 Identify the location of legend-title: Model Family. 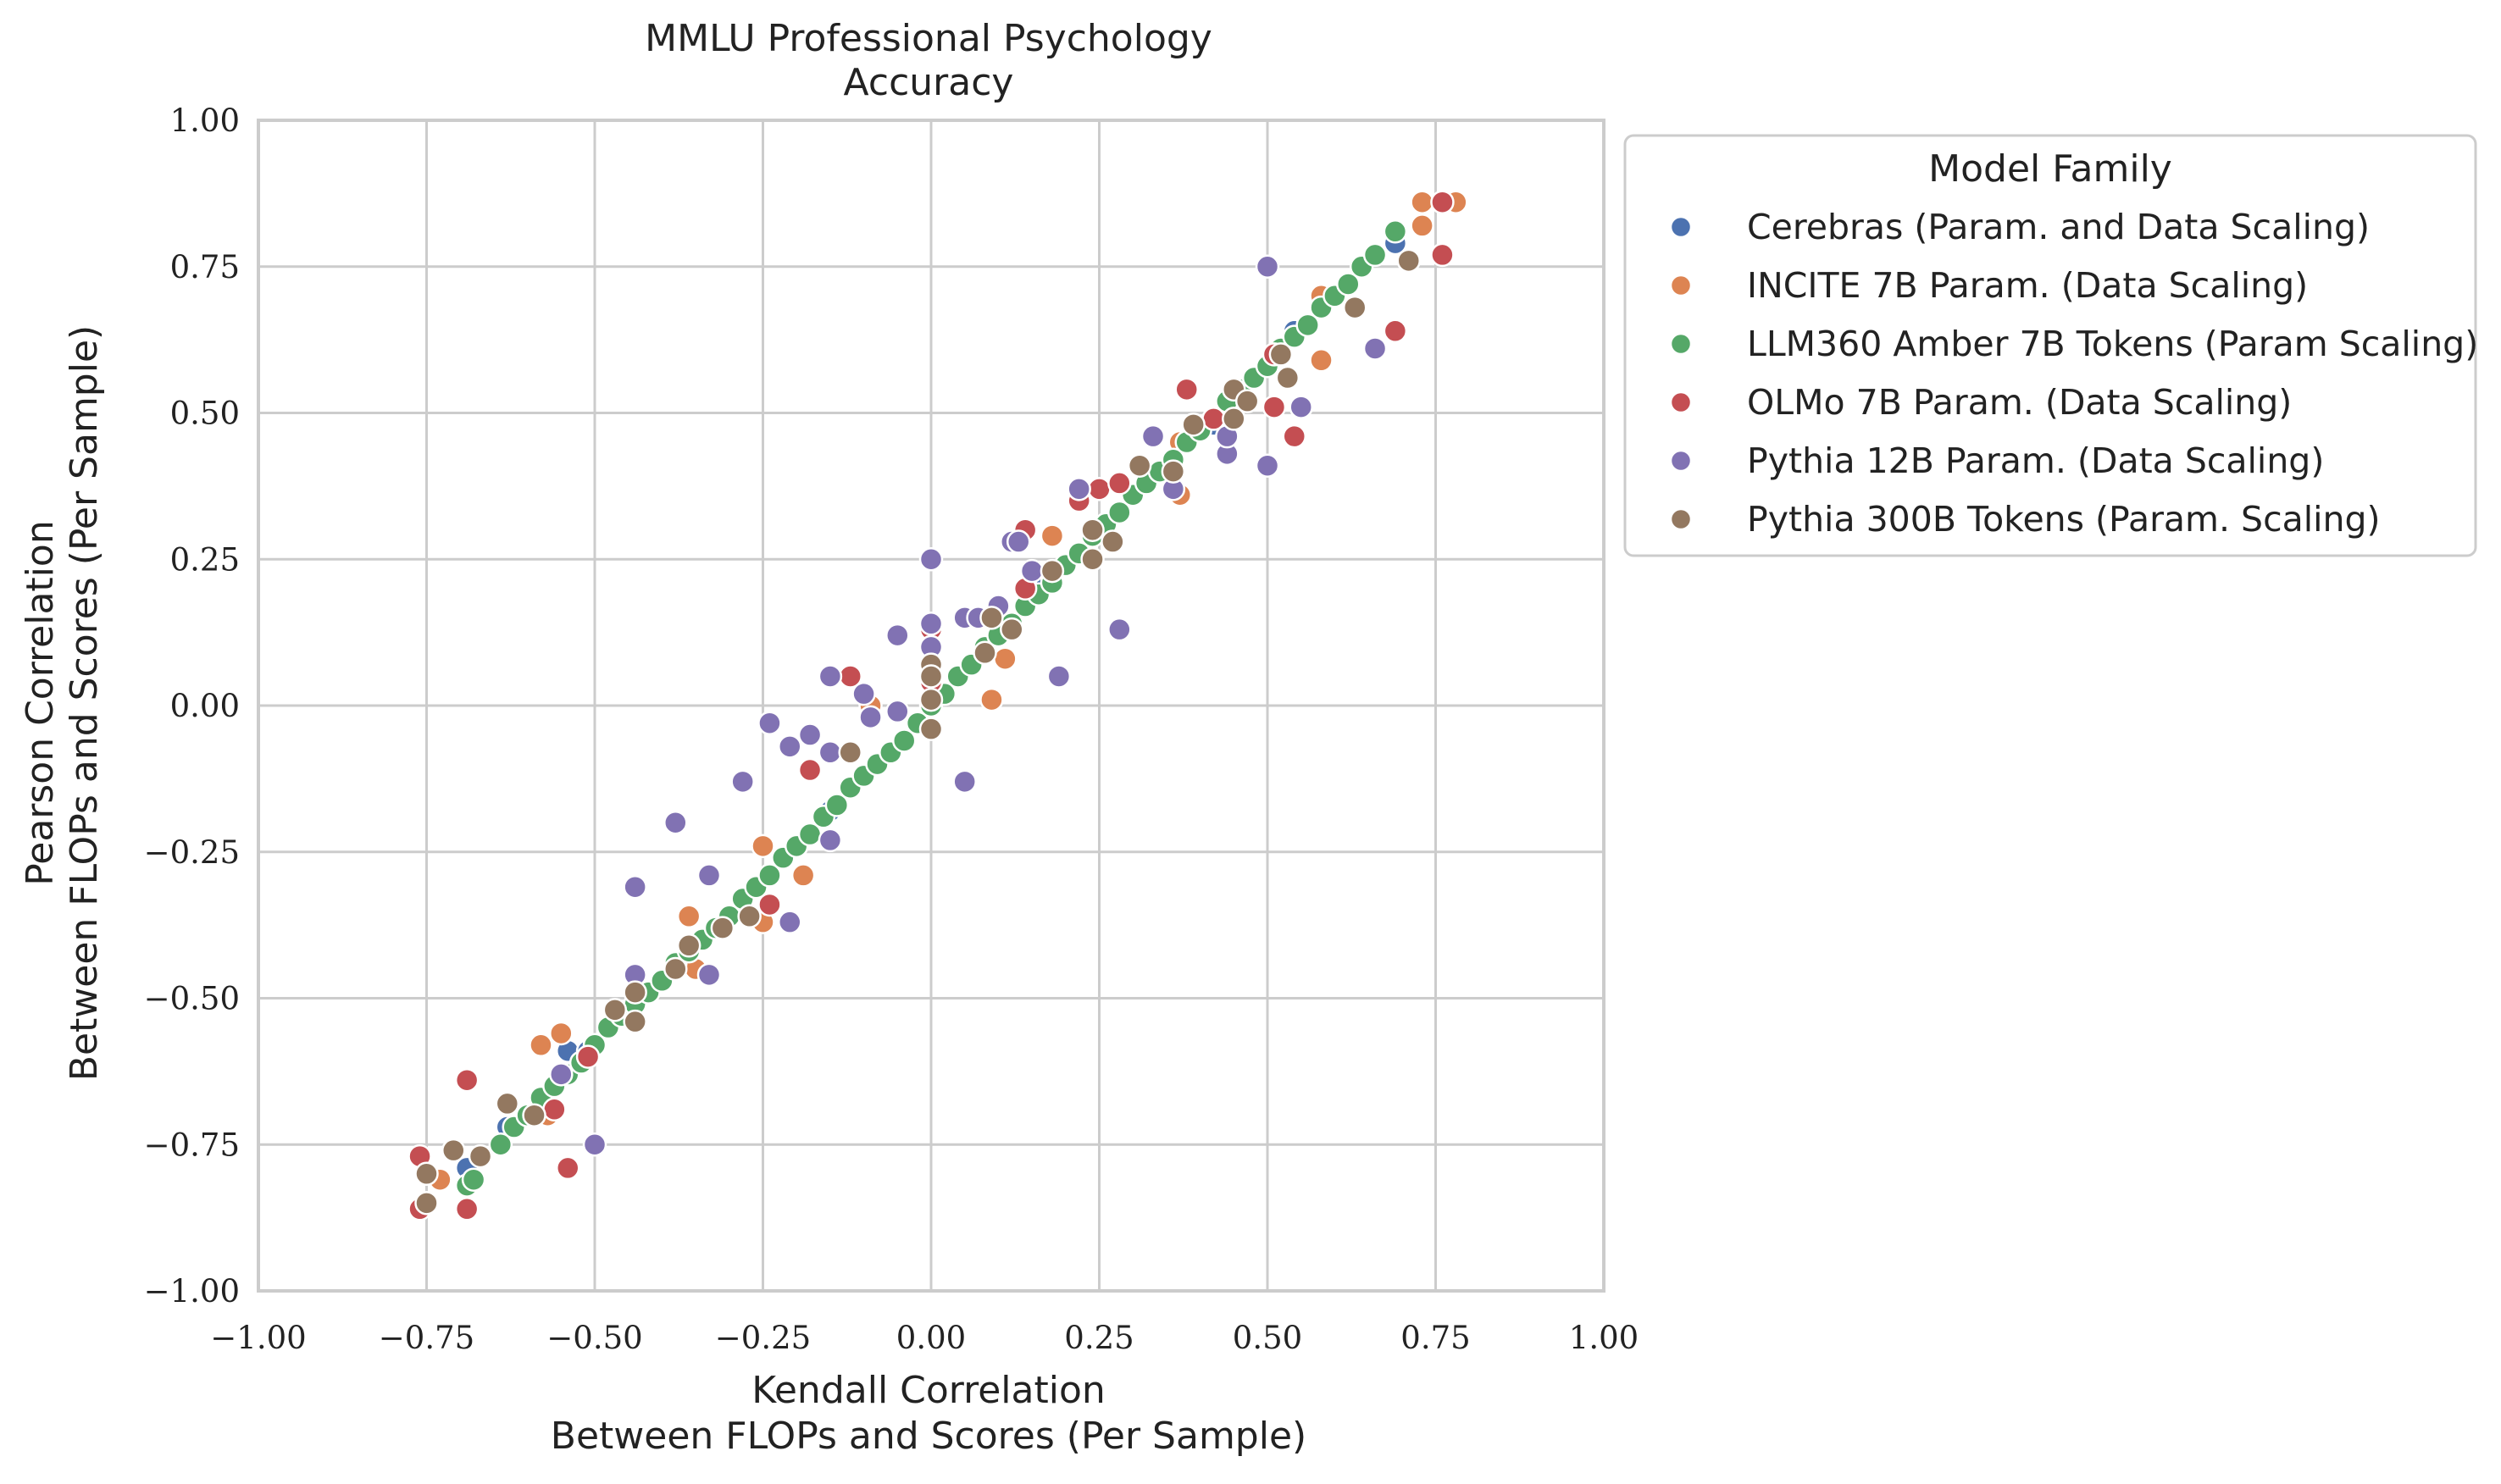
(2050, 169).